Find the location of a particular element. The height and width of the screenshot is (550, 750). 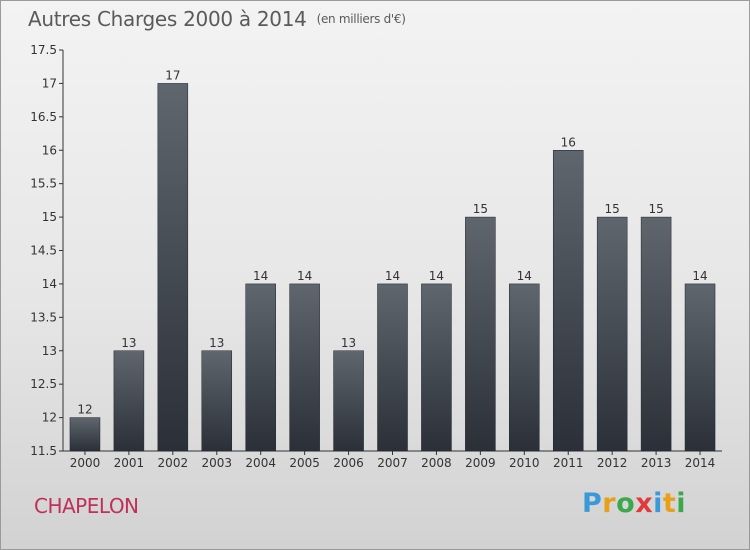

y-tick-label: 12 is located at coordinates (49, 418).